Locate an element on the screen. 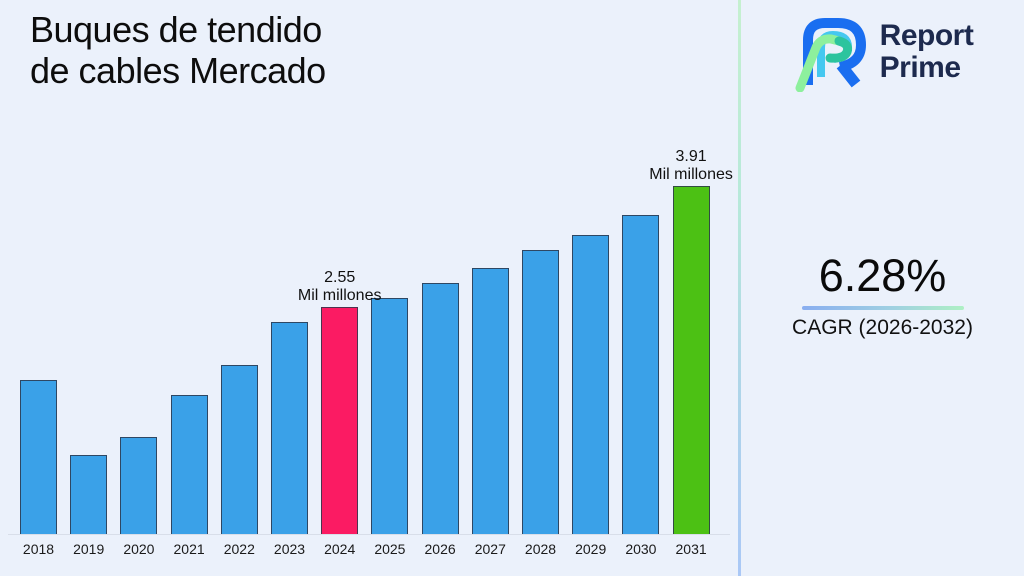  bar-2022 is located at coordinates (239, 449).